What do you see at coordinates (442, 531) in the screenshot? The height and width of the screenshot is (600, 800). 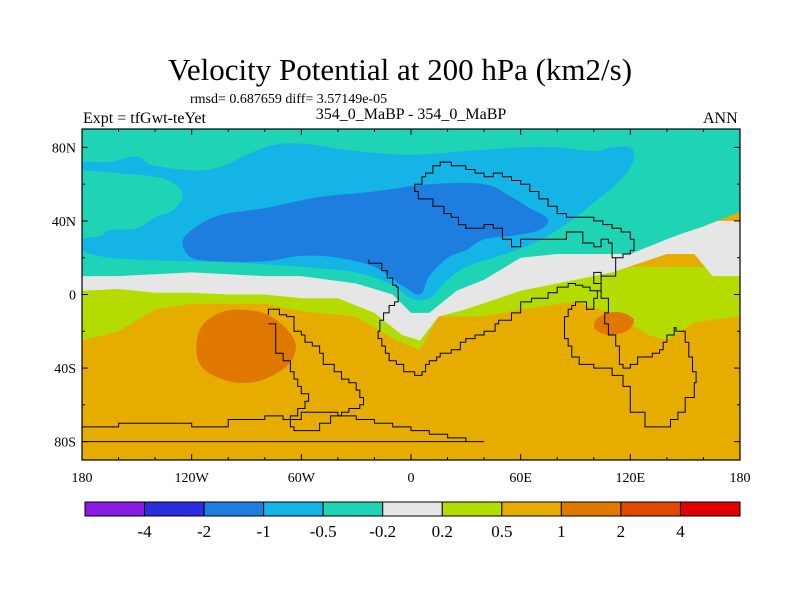 I see `colorbar-label-5: 0.2` at bounding box center [442, 531].